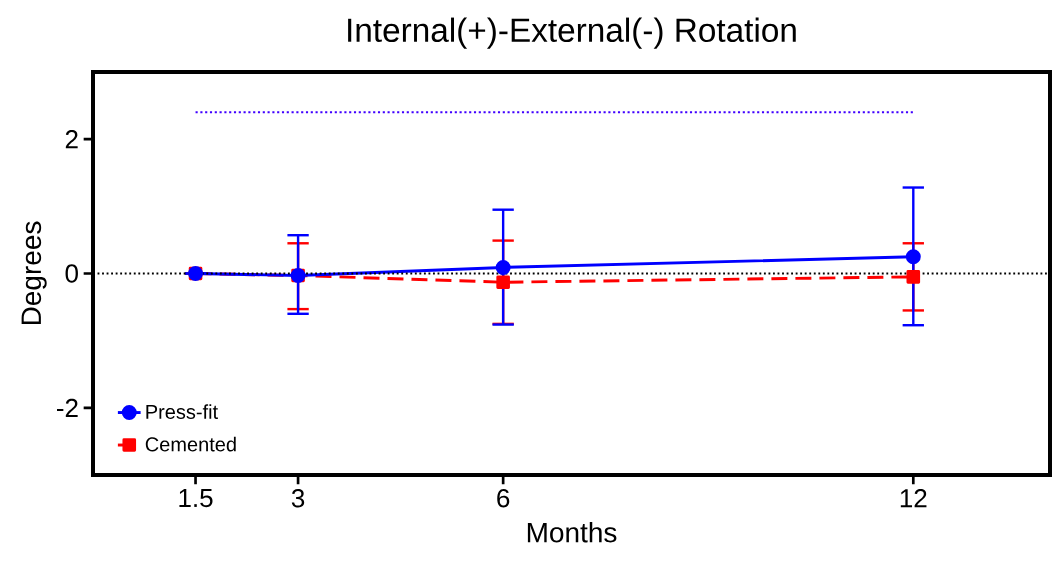 This screenshot has width=1052, height=582. Describe the element at coordinates (71, 139) in the screenshot. I see `y-tick-label: 2` at that location.